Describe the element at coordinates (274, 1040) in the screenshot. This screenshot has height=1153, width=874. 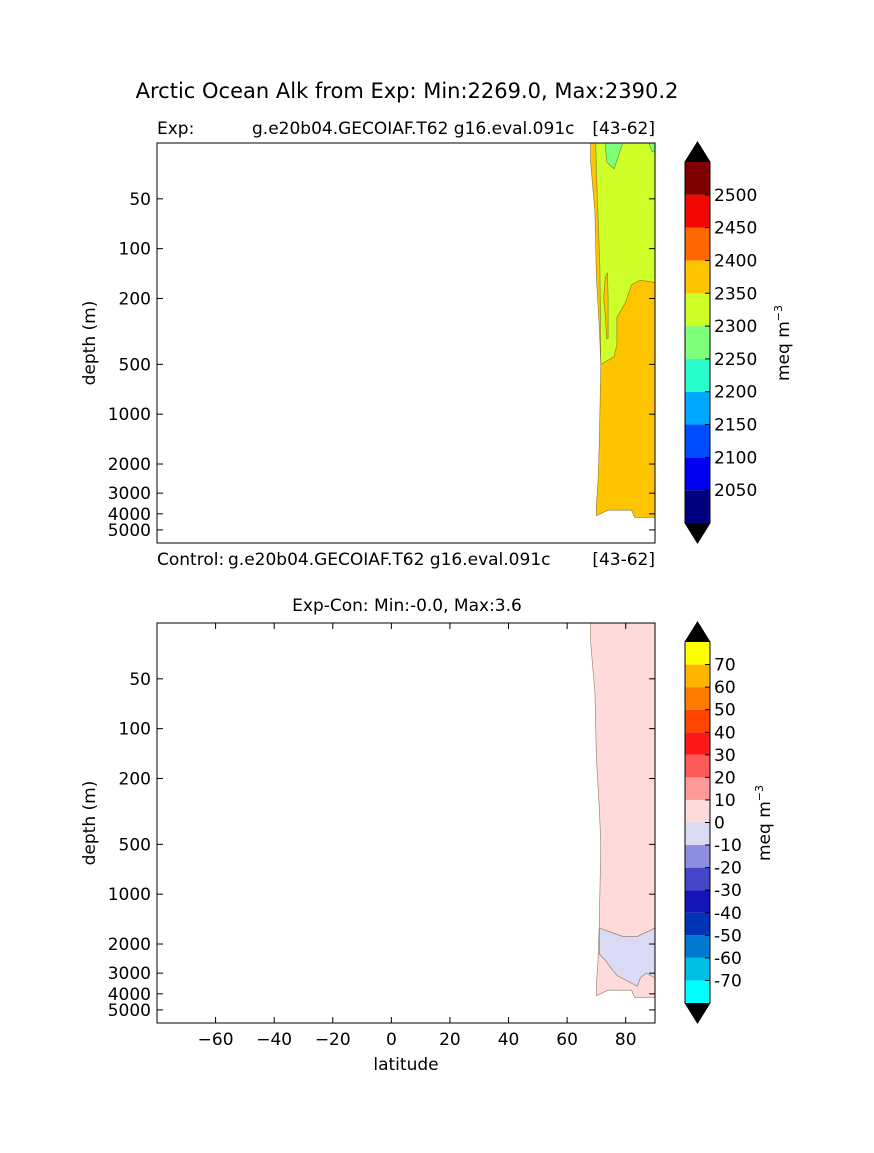
I see `bottom-xtick-label-1: −40` at that location.